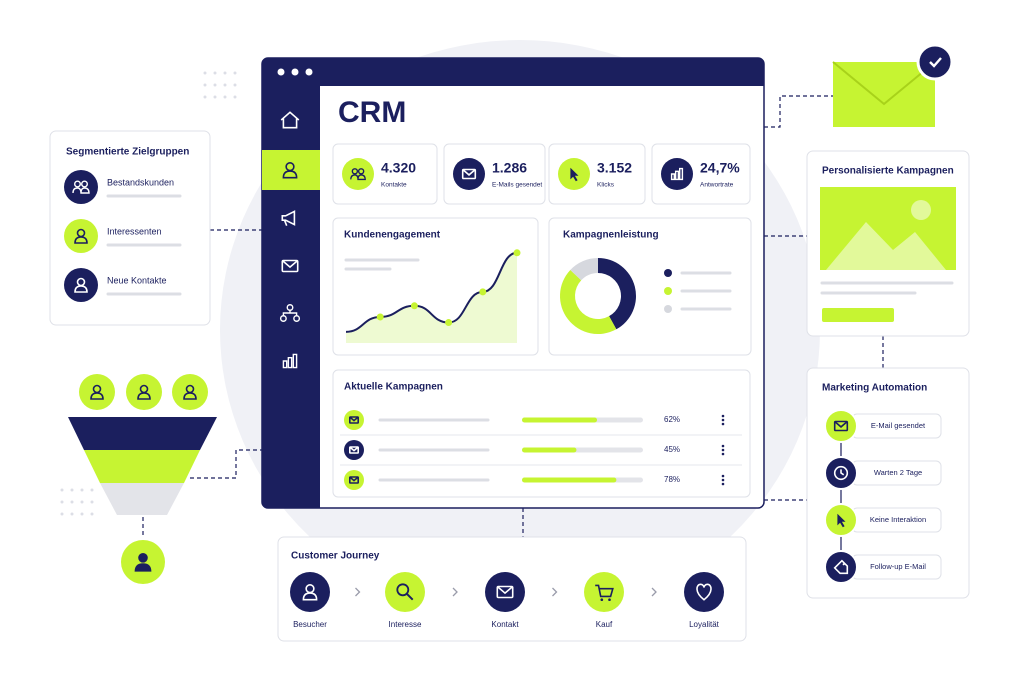 This screenshot has width=1024, height=683. Describe the element at coordinates (886, 246) in the screenshot. I see `image-mountains` at that location.